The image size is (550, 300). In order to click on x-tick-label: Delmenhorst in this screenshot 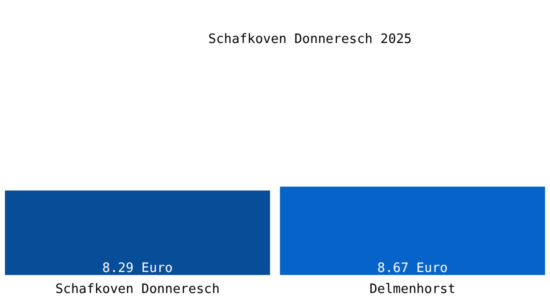, I will do `click(412, 289)`.